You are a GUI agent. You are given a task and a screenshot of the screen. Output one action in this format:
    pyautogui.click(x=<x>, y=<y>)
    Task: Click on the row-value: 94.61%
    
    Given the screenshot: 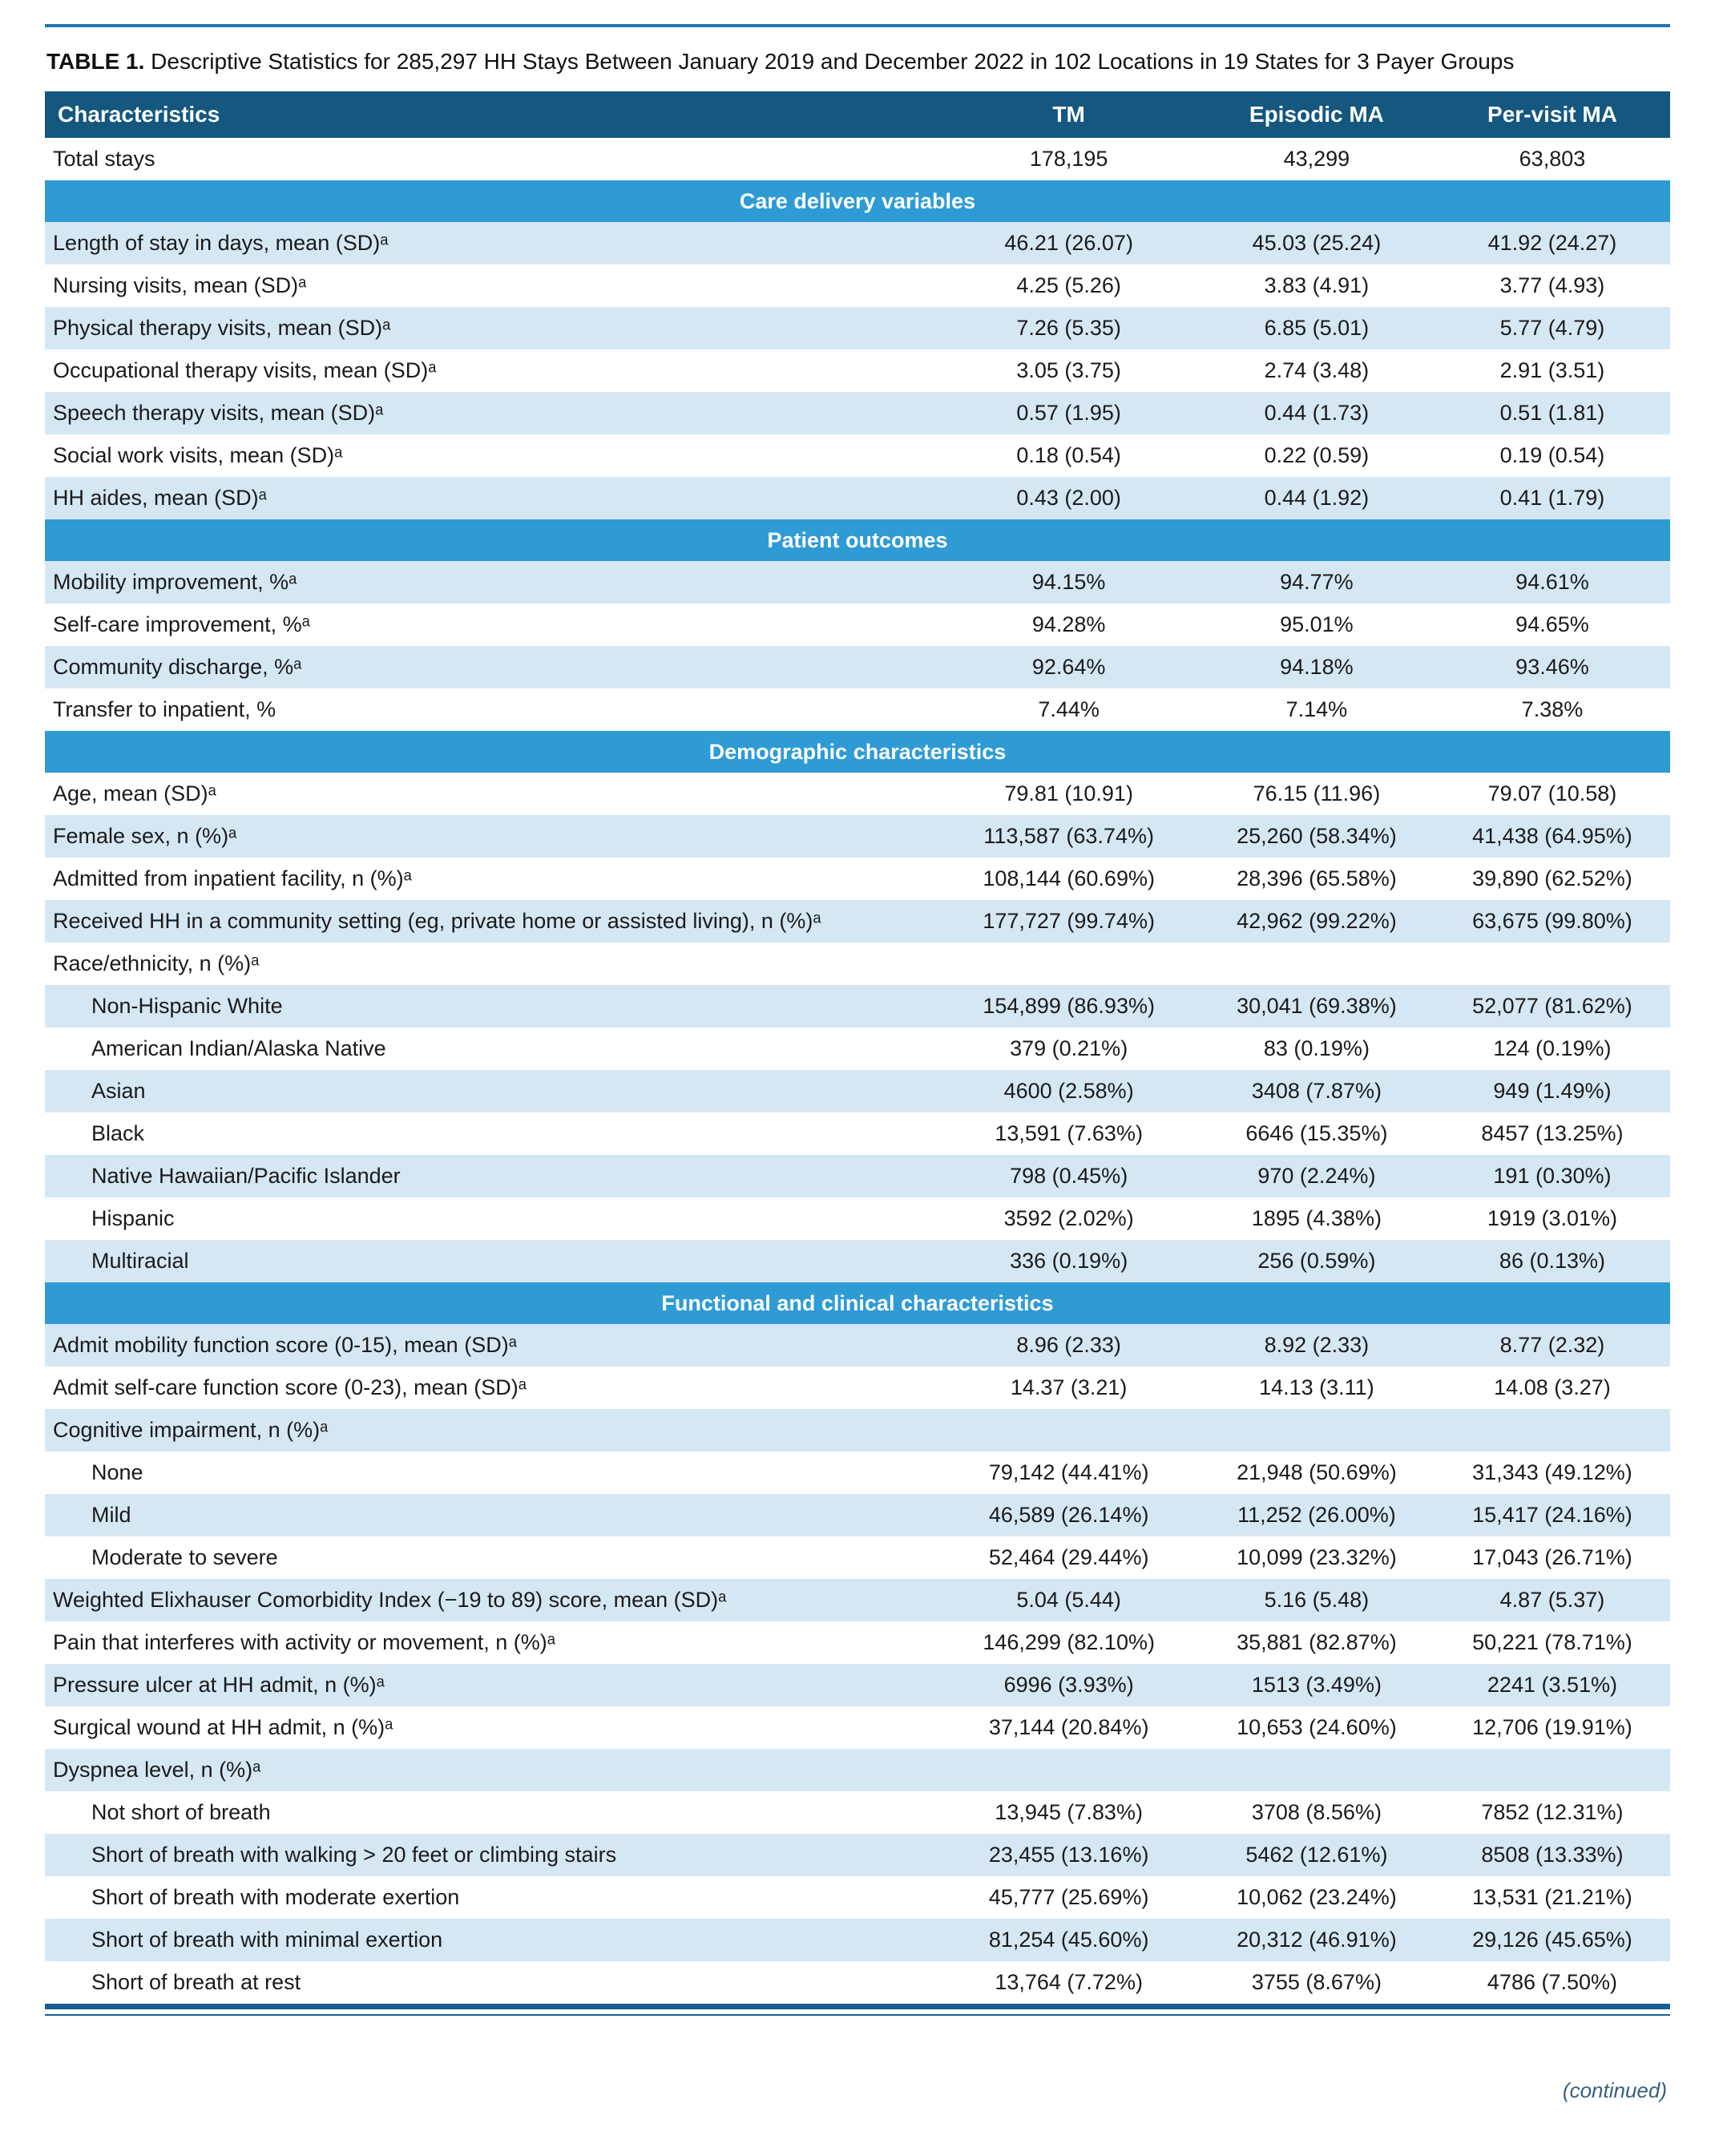 What is the action you would take?
    pyautogui.click(x=1552, y=582)
    